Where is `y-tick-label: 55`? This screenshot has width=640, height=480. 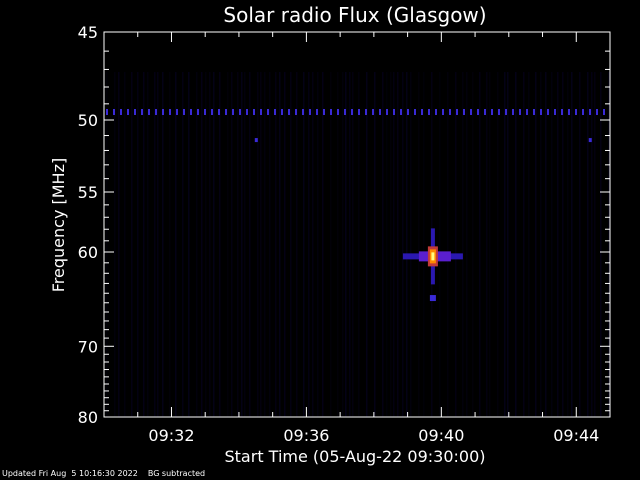
y-tick-label: 55 is located at coordinates (88, 192).